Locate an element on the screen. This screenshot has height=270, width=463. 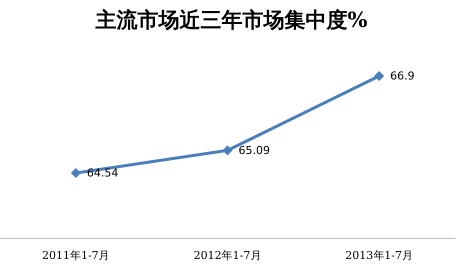
data-label: 65.09 is located at coordinates (254, 150).